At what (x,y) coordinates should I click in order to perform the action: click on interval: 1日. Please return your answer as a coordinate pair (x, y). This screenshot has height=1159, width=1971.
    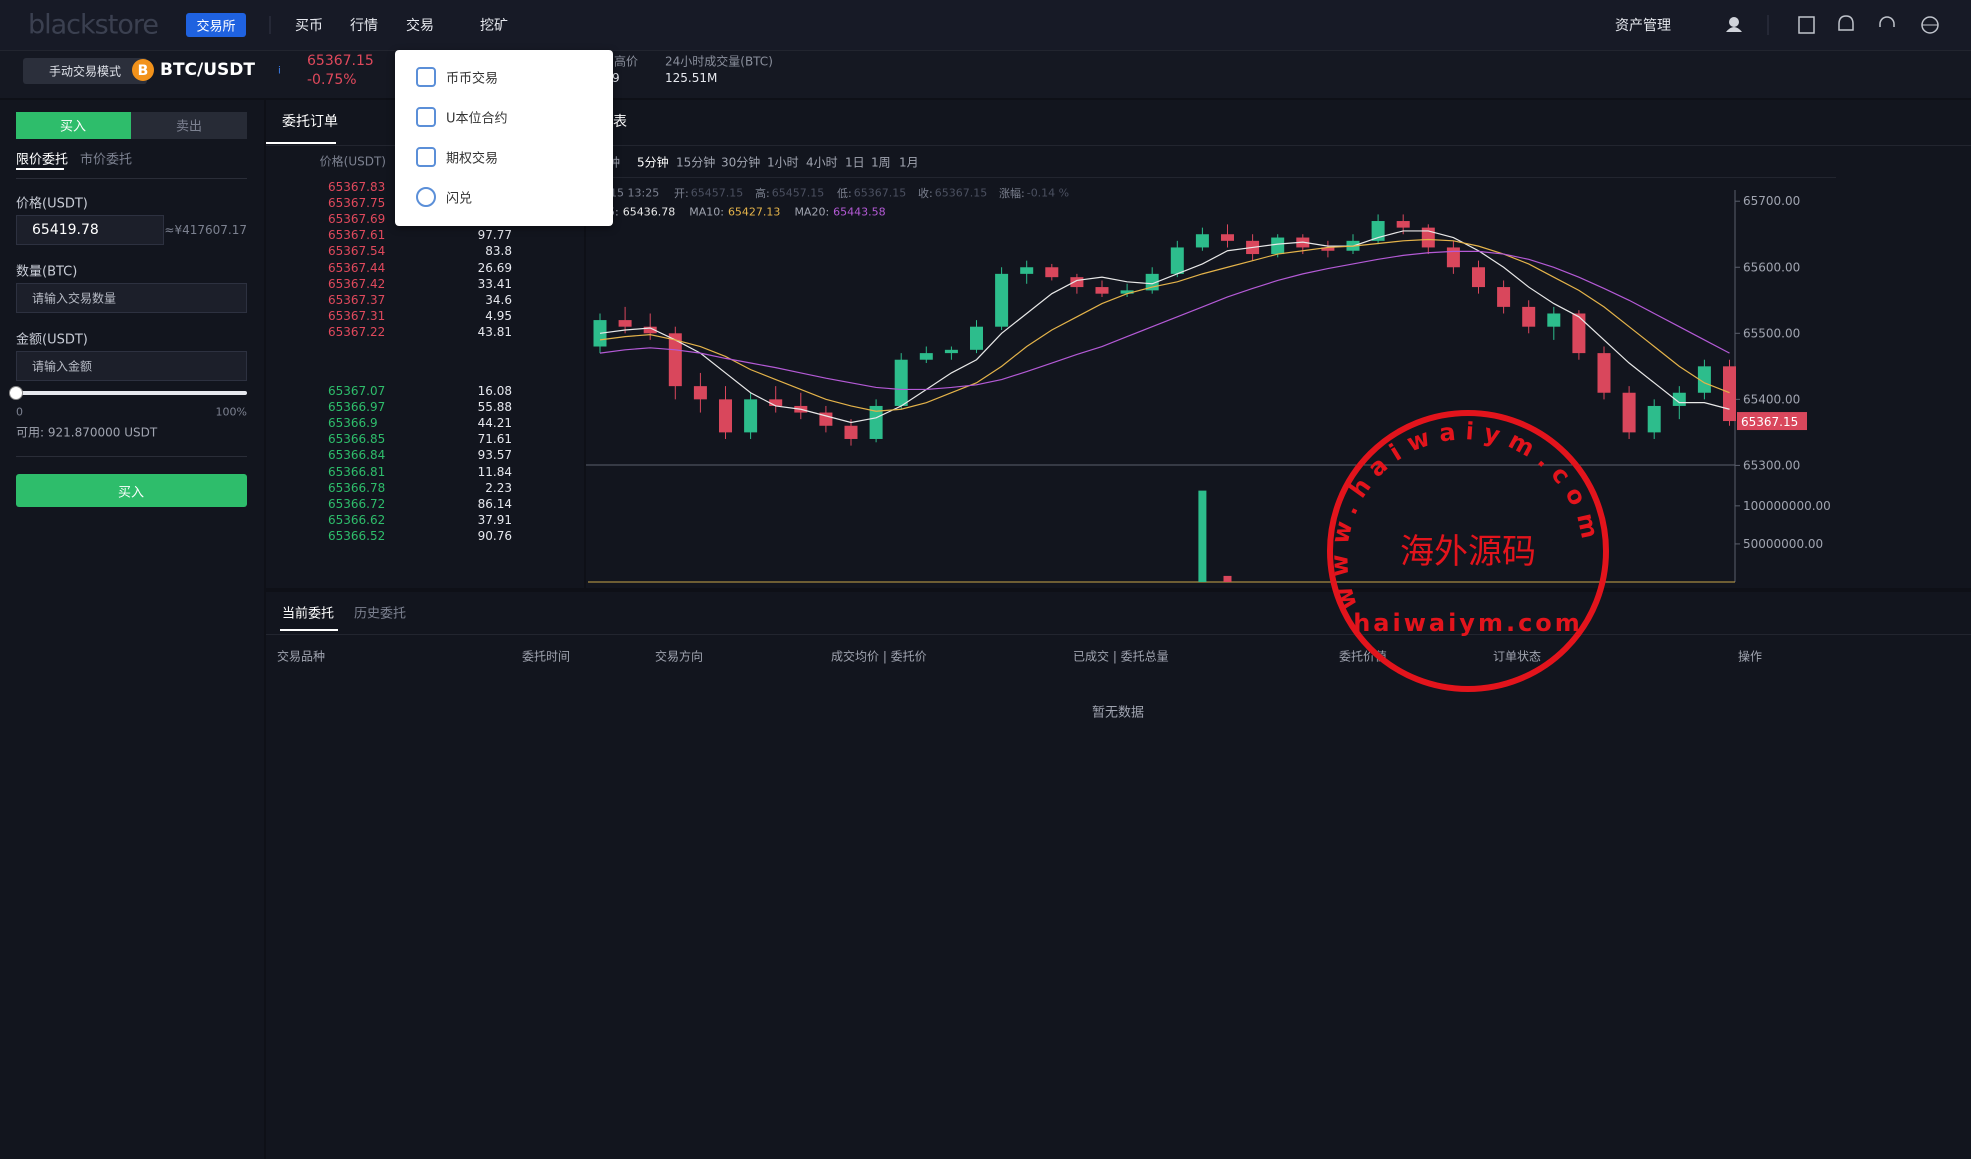
    Looking at the image, I should click on (855, 162).